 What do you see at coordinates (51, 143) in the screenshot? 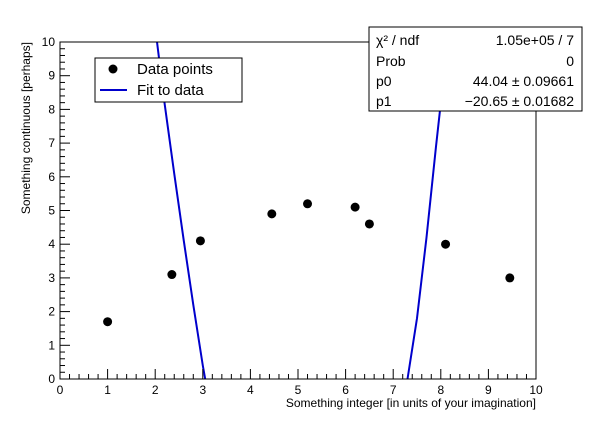
I see `y-tick-label: 7` at bounding box center [51, 143].